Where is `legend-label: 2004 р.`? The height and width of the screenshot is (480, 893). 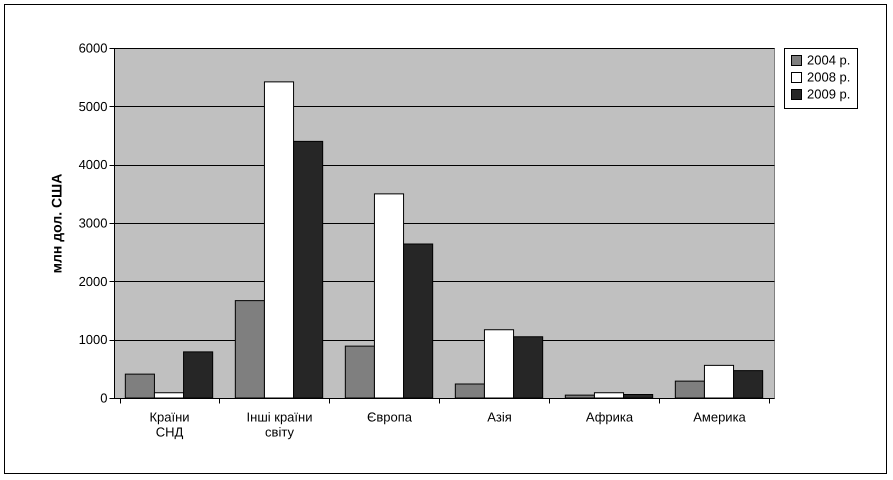 legend-label: 2004 р. is located at coordinates (828, 60).